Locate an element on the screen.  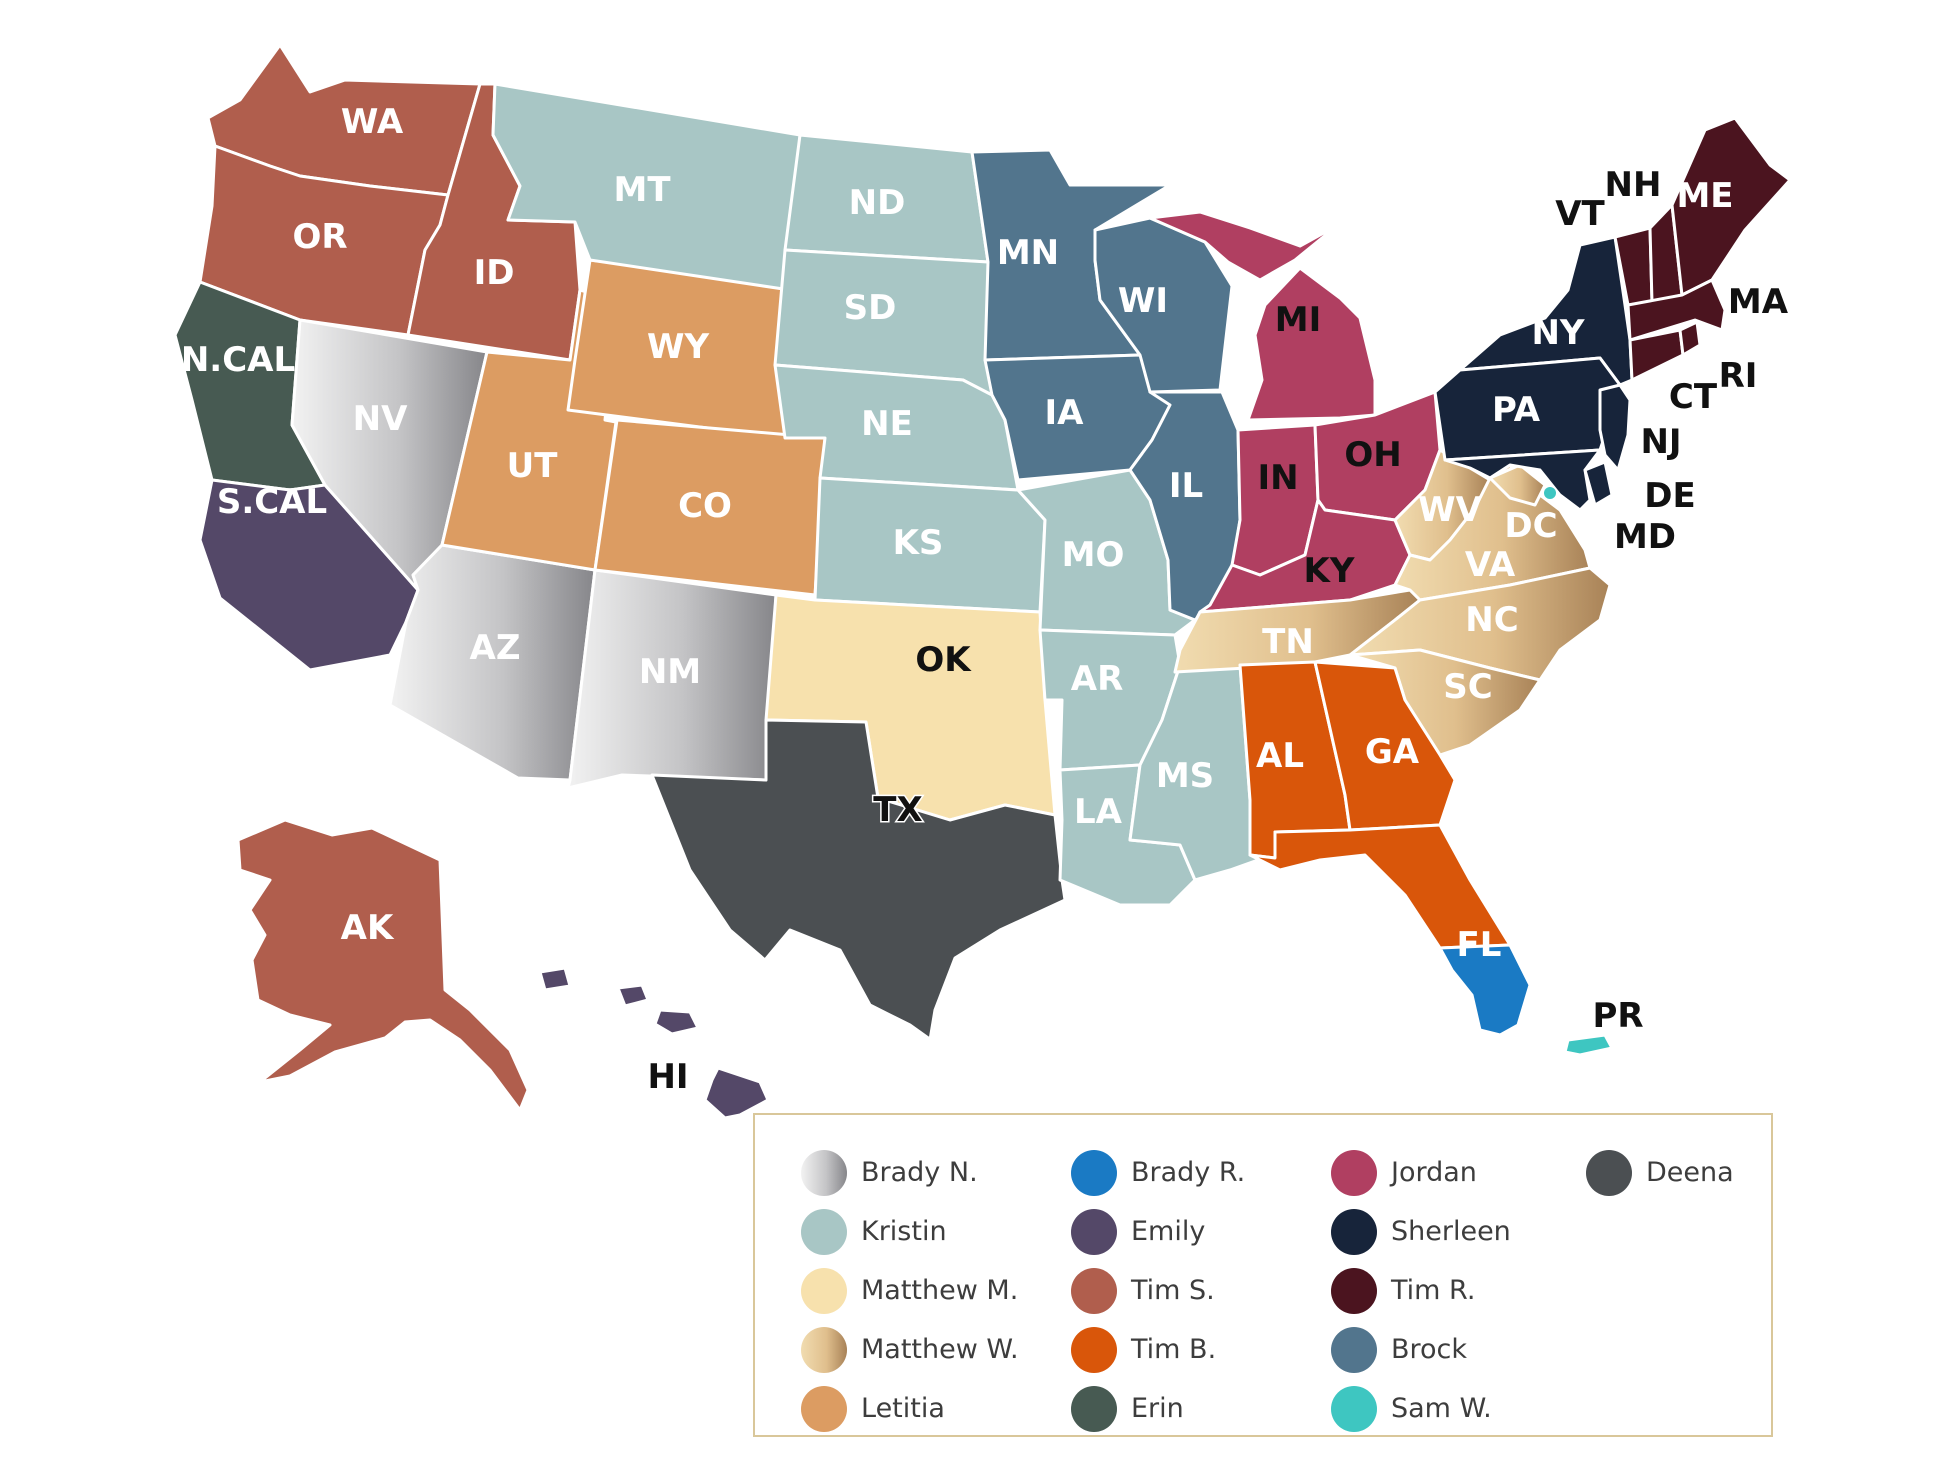
label-VA: VA is located at coordinates (1490, 565).